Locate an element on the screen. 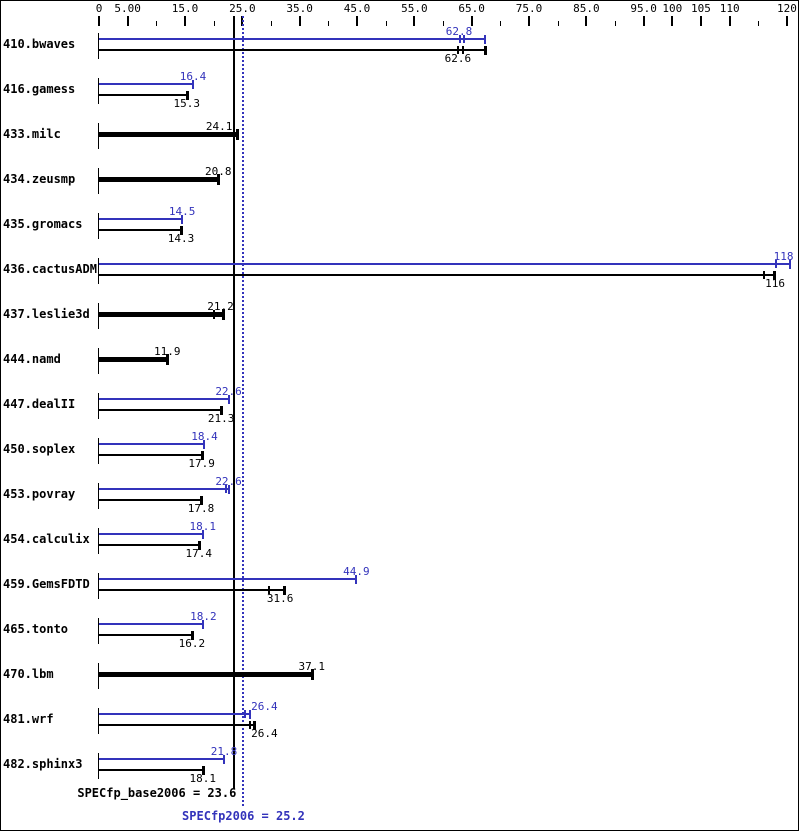  base-value-label: 26.4 is located at coordinates (264, 733).